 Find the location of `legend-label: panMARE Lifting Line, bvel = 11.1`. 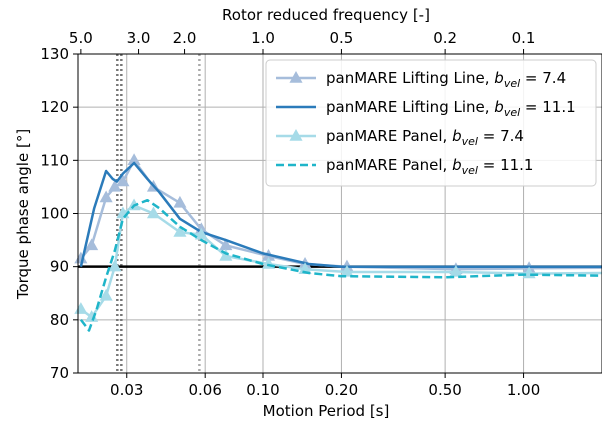

legend-label: panMARE Lifting Line, bvel = 11.1 is located at coordinates (451, 108).